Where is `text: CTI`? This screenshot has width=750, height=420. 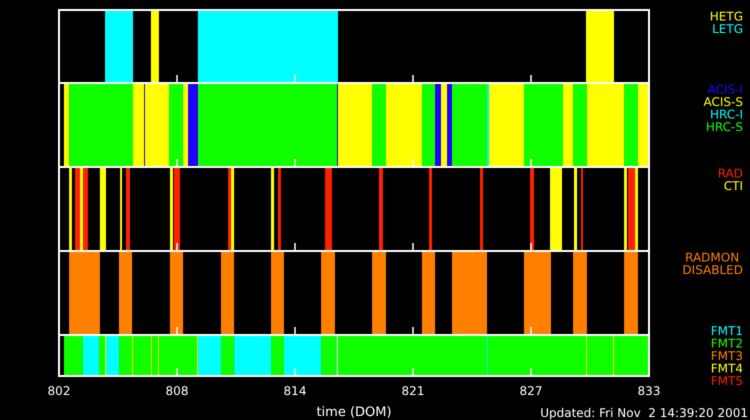 text: CTI is located at coordinates (733, 185).